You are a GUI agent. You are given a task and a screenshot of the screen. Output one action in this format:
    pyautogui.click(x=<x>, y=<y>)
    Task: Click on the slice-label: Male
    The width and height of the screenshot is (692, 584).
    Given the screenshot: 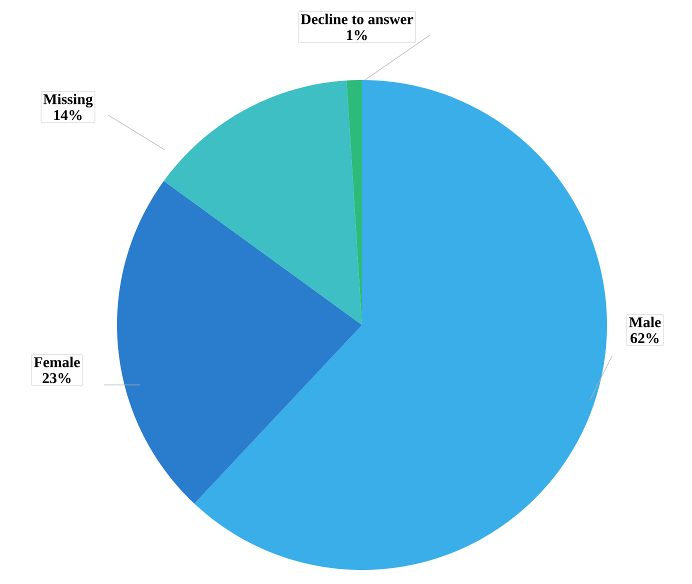 What is the action you would take?
    pyautogui.click(x=645, y=322)
    